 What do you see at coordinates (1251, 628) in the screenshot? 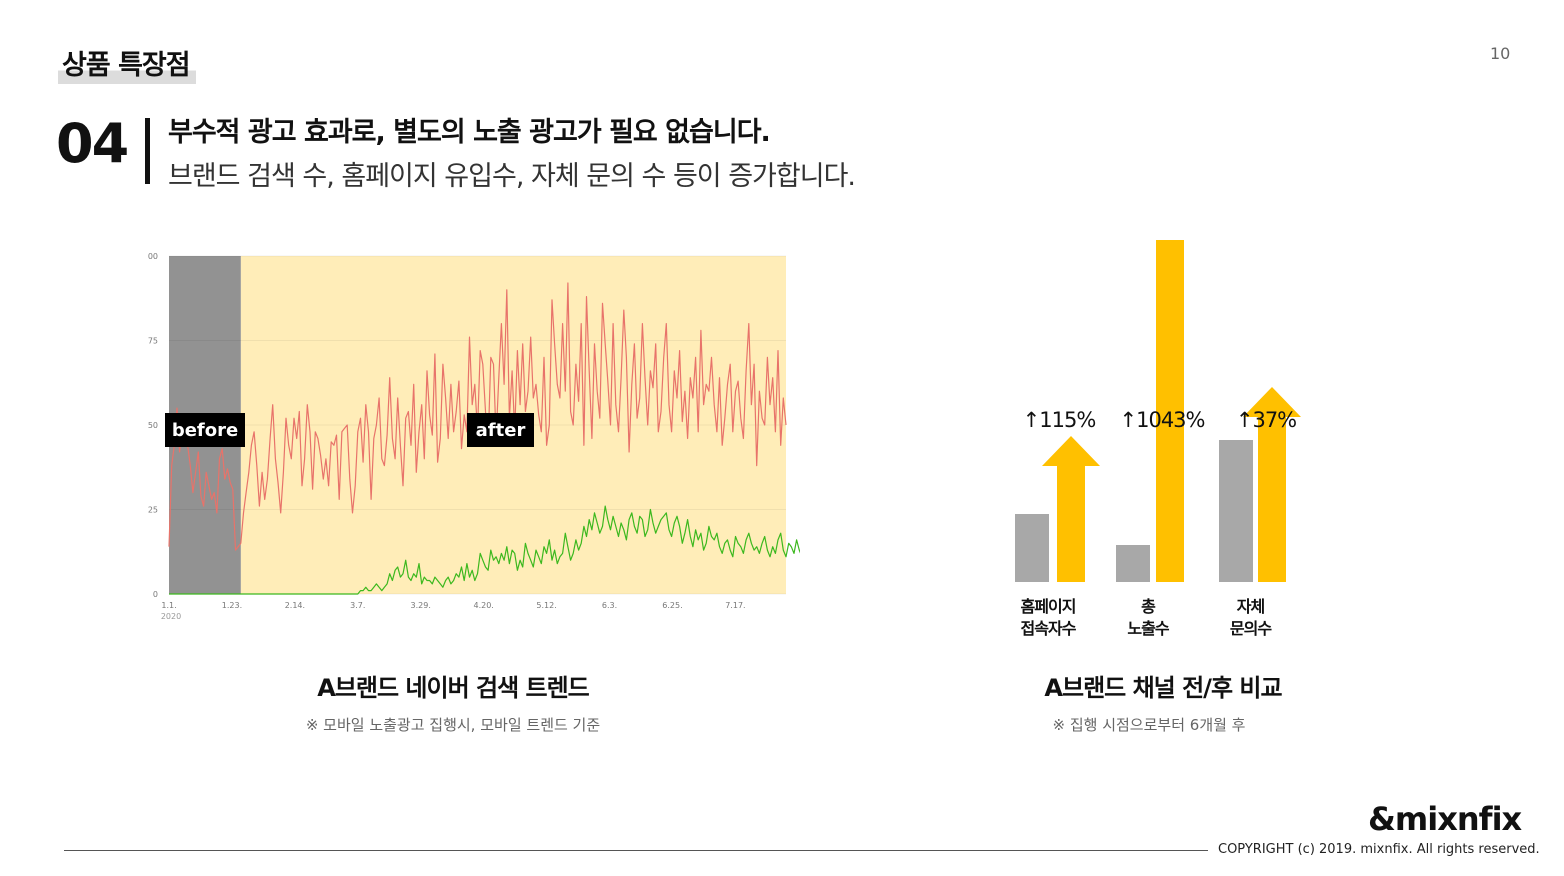
I see `category-label: 문의수` at bounding box center [1251, 628].